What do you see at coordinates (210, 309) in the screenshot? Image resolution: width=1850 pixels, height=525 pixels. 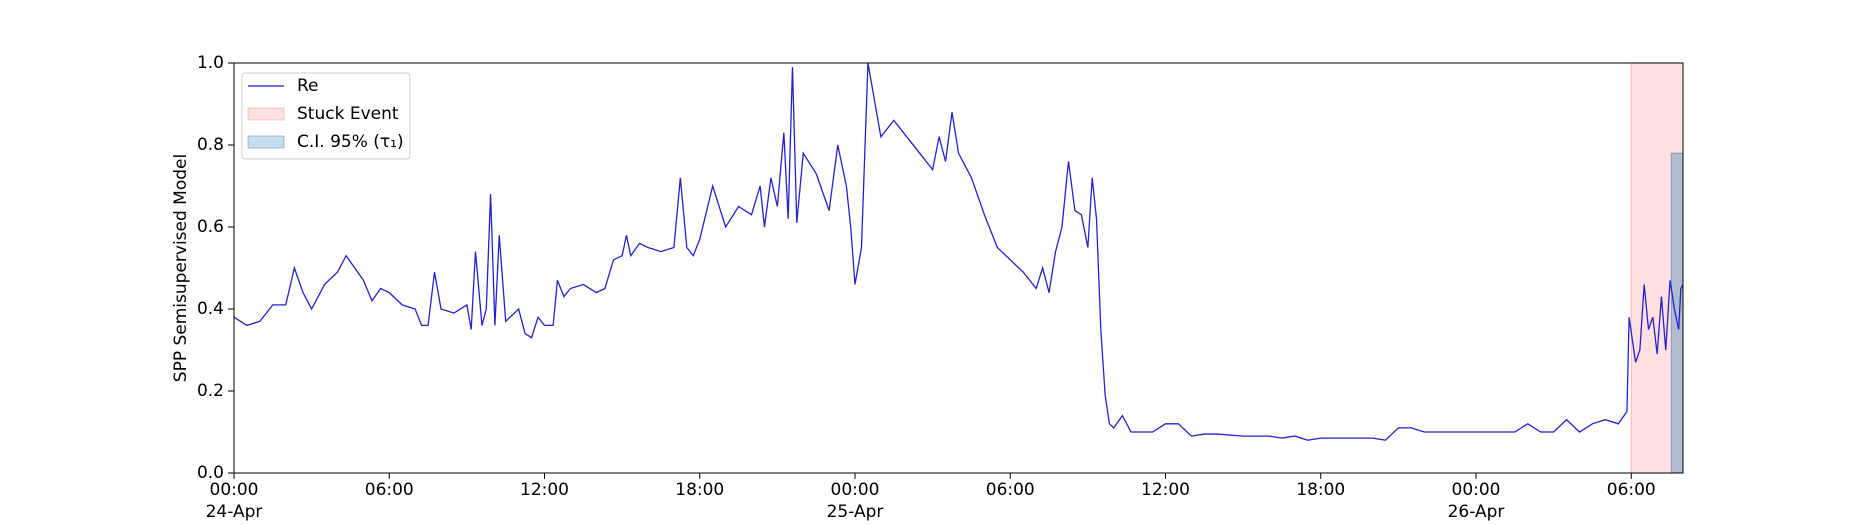 I see `y-tick-label: 0.4` at bounding box center [210, 309].